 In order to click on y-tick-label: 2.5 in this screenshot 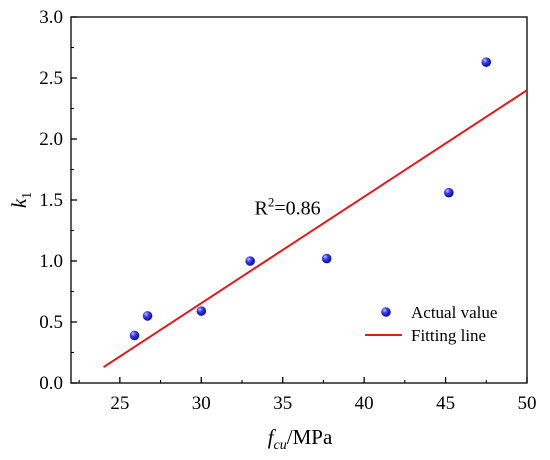, I will do `click(51, 78)`.